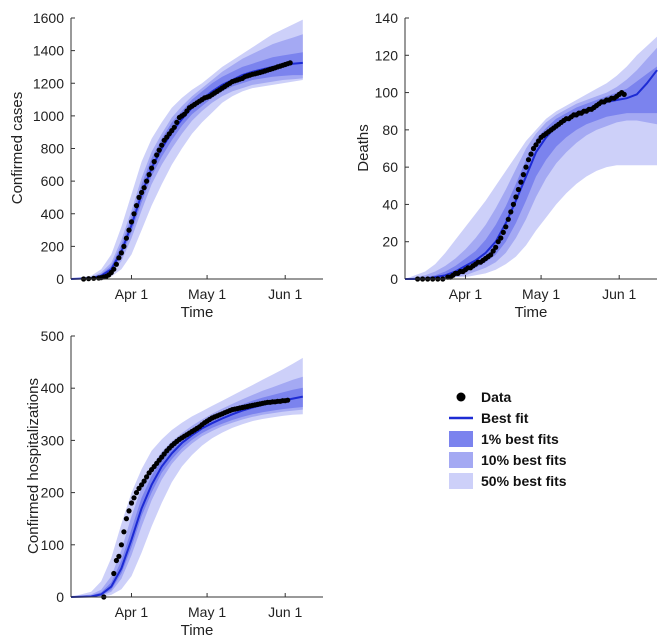 This screenshot has width=669, height=643. Describe the element at coordinates (53, 440) in the screenshot. I see `y-tick-label: 300` at that location.